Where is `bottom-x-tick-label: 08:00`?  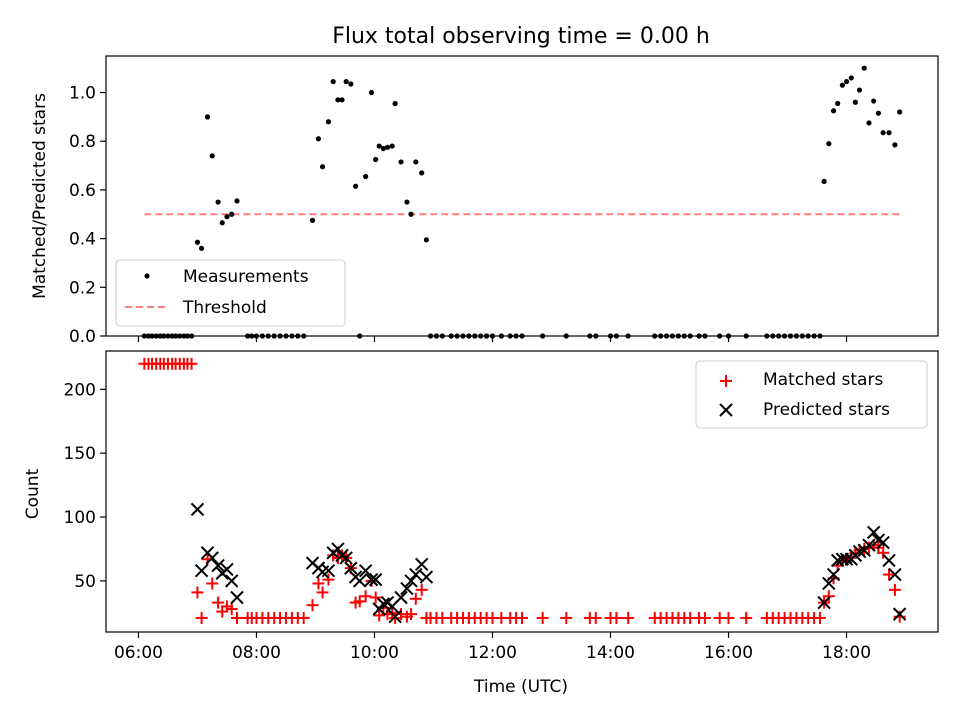
bottom-x-tick-label: 08:00 is located at coordinates (256, 653).